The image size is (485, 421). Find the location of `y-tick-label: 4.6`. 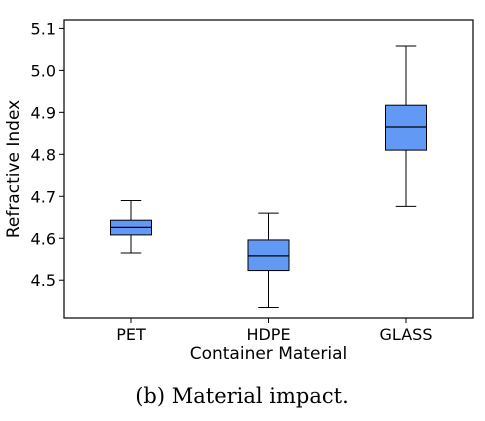

y-tick-label: 4.6 is located at coordinates (43, 238).